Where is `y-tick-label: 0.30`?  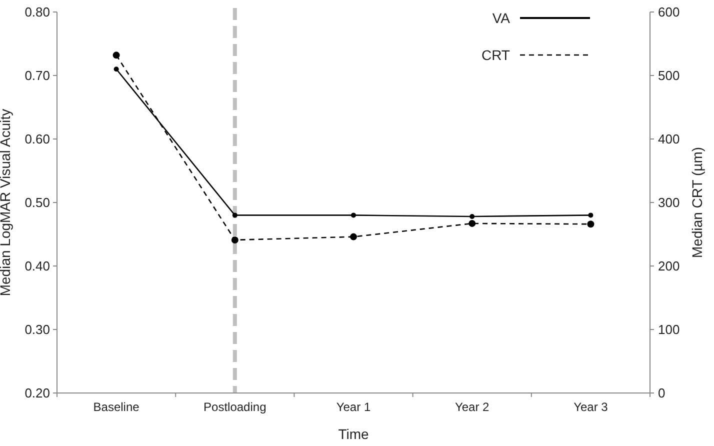
y-tick-label: 0.30 is located at coordinates (37, 330).